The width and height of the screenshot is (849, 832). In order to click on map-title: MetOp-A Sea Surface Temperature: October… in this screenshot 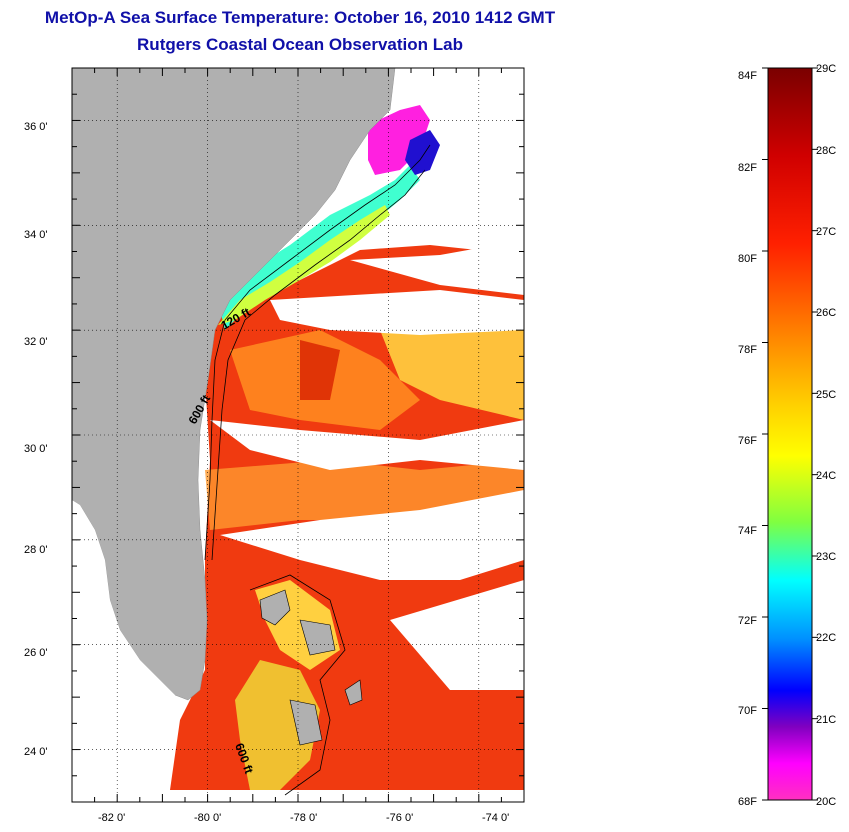, I will do `click(300, 17)`.